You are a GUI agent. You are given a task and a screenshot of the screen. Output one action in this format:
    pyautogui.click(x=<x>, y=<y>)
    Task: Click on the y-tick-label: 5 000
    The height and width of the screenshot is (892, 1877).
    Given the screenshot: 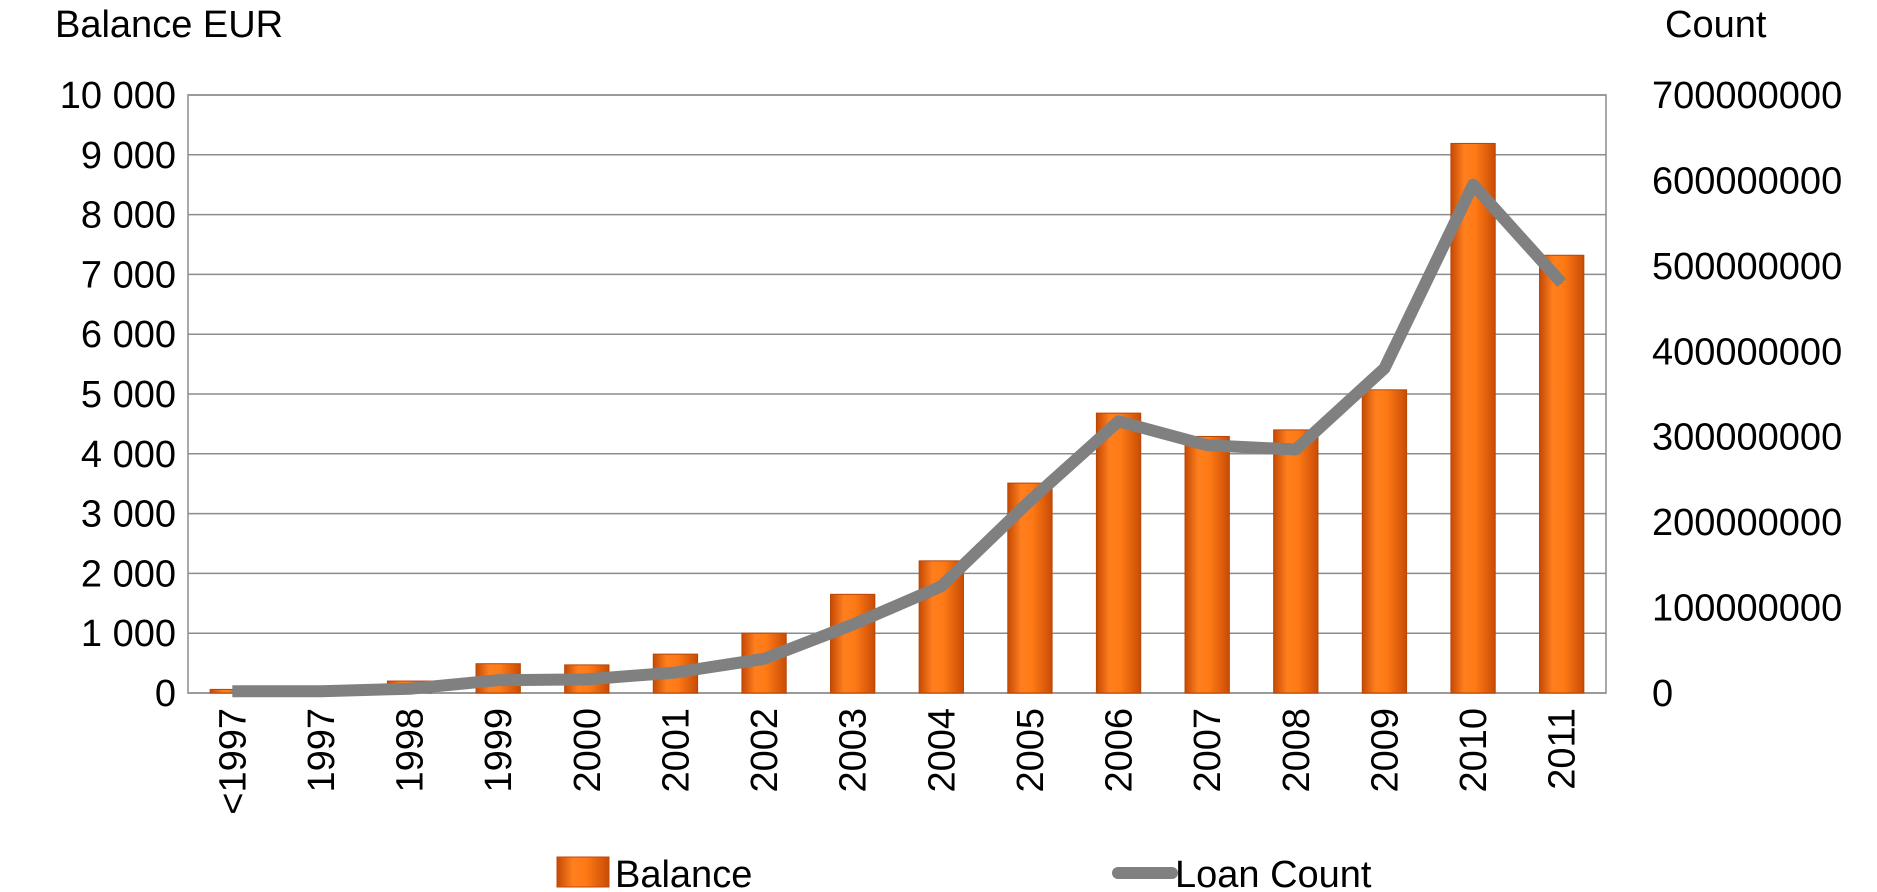 What is the action you would take?
    pyautogui.click(x=128, y=395)
    